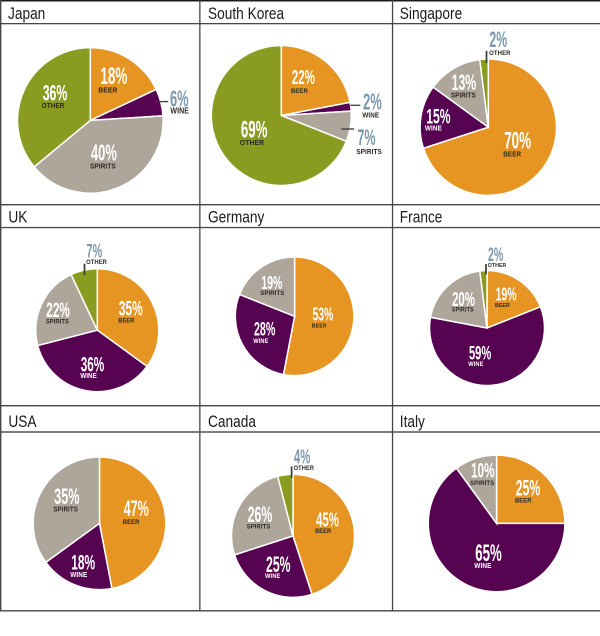  What do you see at coordinates (236, 217) in the screenshot?
I see `svg-text: Germany` at bounding box center [236, 217].